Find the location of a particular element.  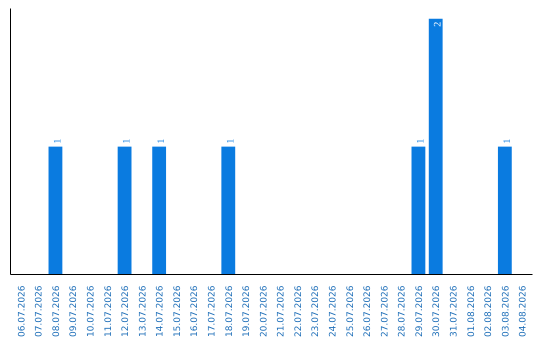

x-tick-label: 09.07.2026 is located at coordinates (74, 311).